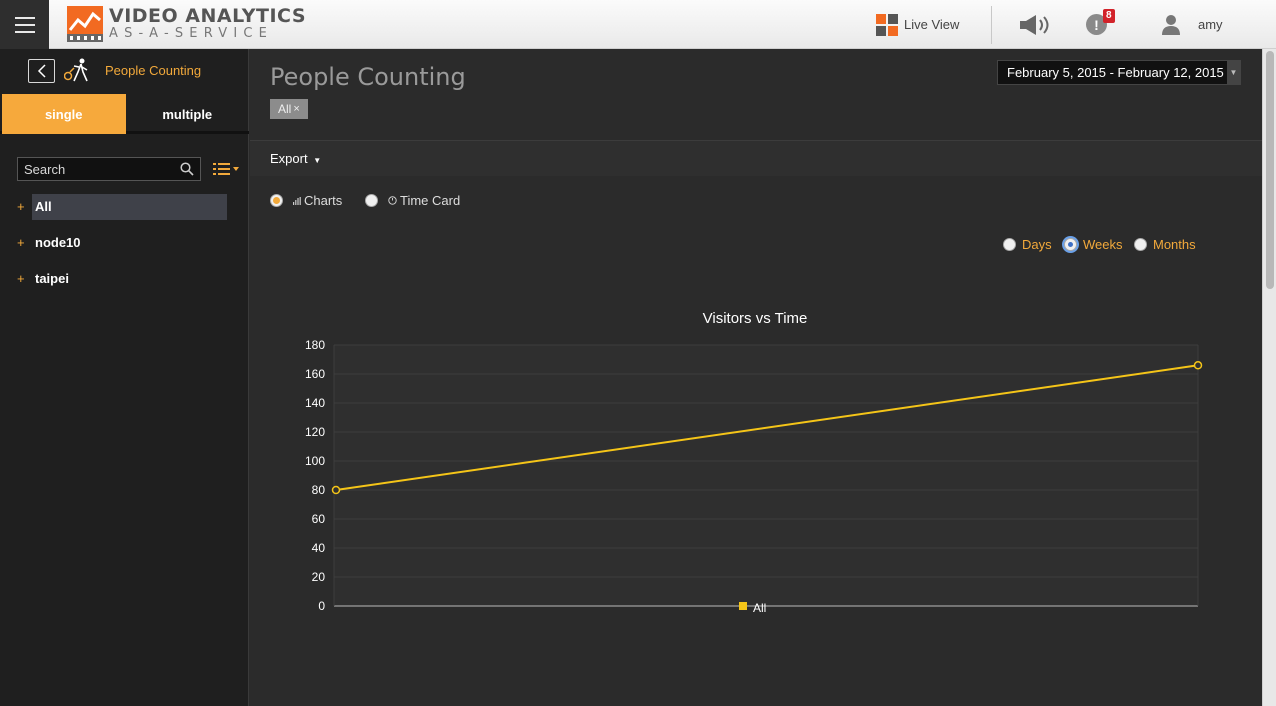 The height and width of the screenshot is (706, 1276). I want to click on filter-chip: All ×, so click(289, 109).